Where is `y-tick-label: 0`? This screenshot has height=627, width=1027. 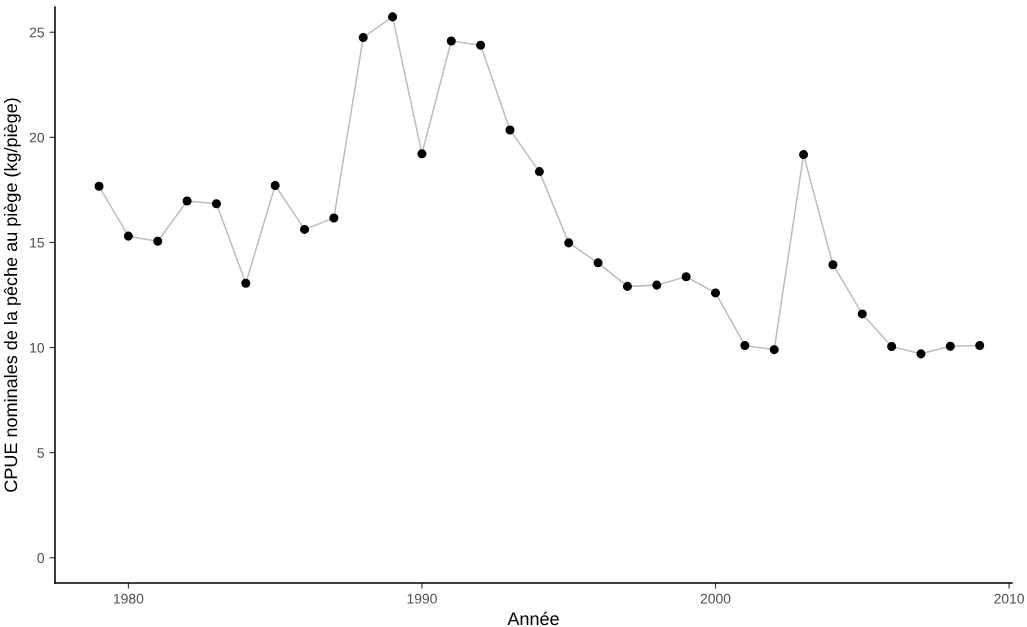
y-tick-label: 0 is located at coordinates (41, 558).